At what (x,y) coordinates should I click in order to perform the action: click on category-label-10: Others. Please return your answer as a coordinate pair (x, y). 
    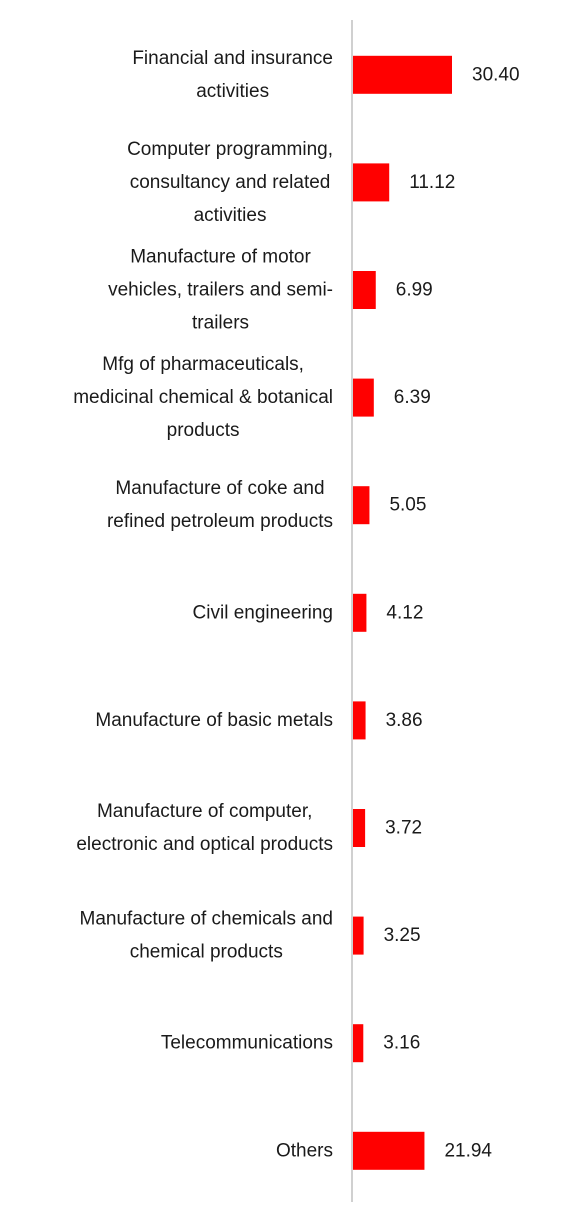
    Looking at the image, I should click on (304, 1150).